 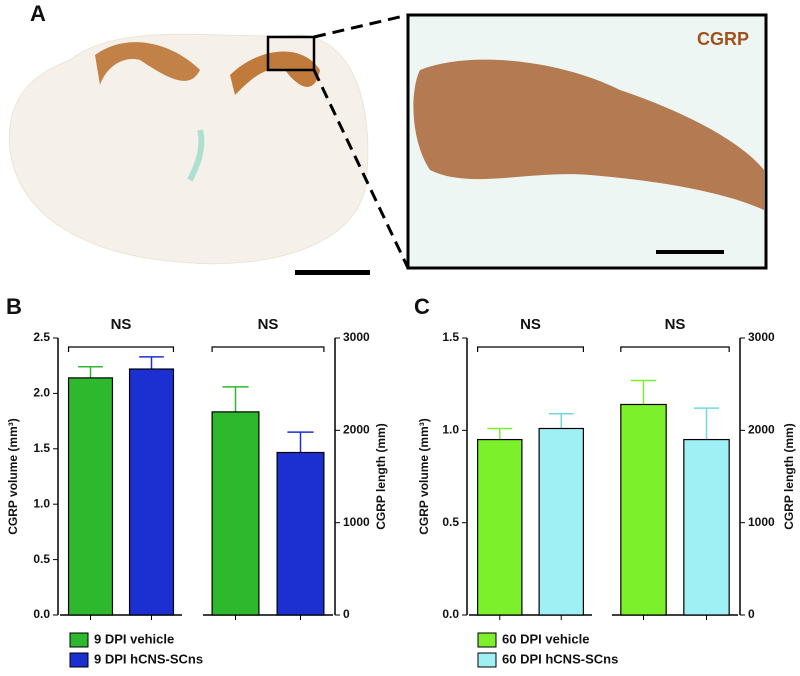 What do you see at coordinates (148, 658) in the screenshot?
I see `legend-label: 9 DPI hCNS-SCns` at bounding box center [148, 658].